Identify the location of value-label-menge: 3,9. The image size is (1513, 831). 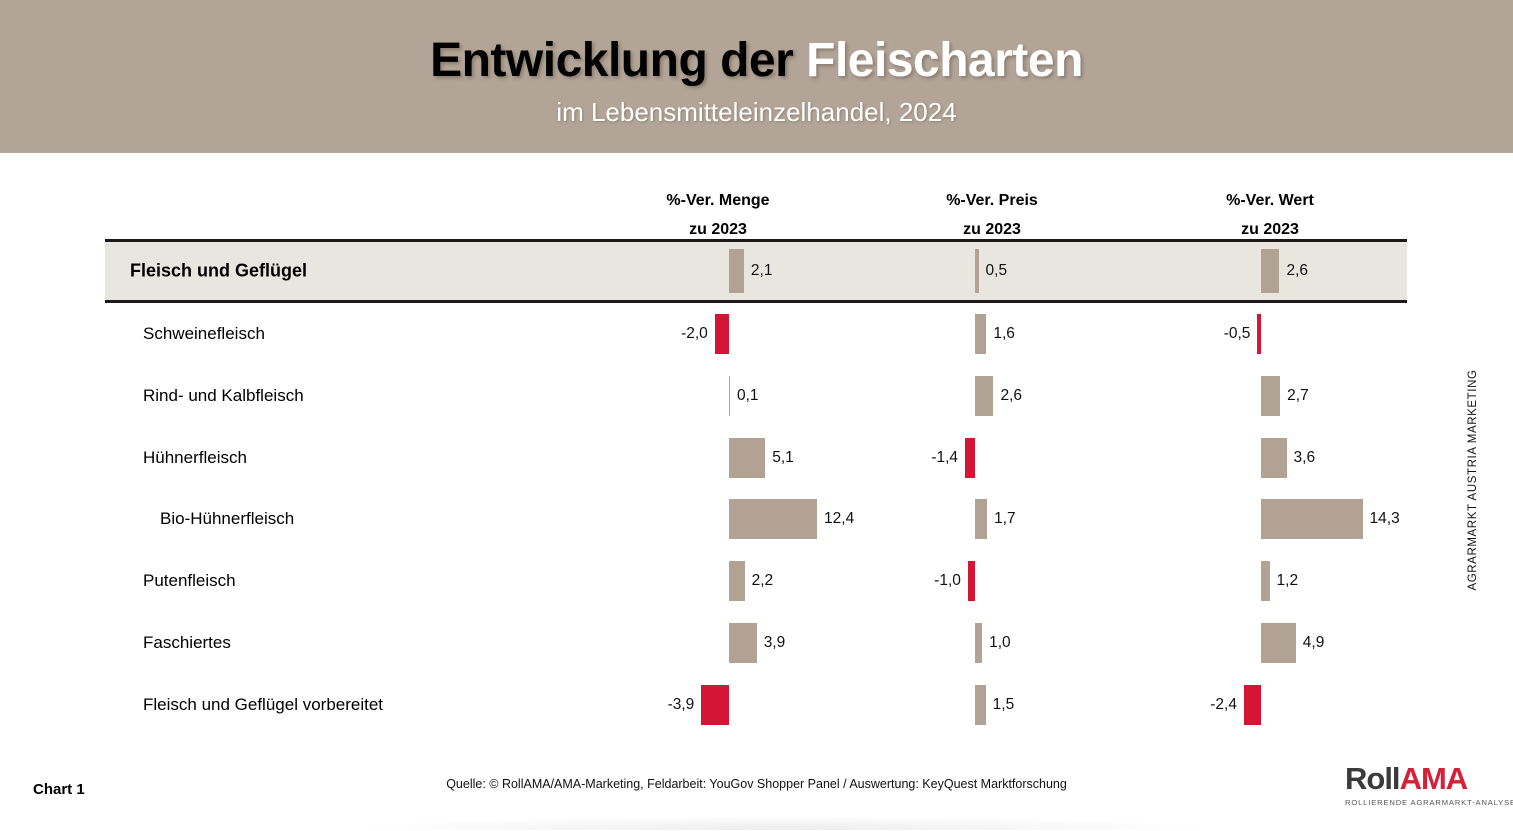
(774, 642).